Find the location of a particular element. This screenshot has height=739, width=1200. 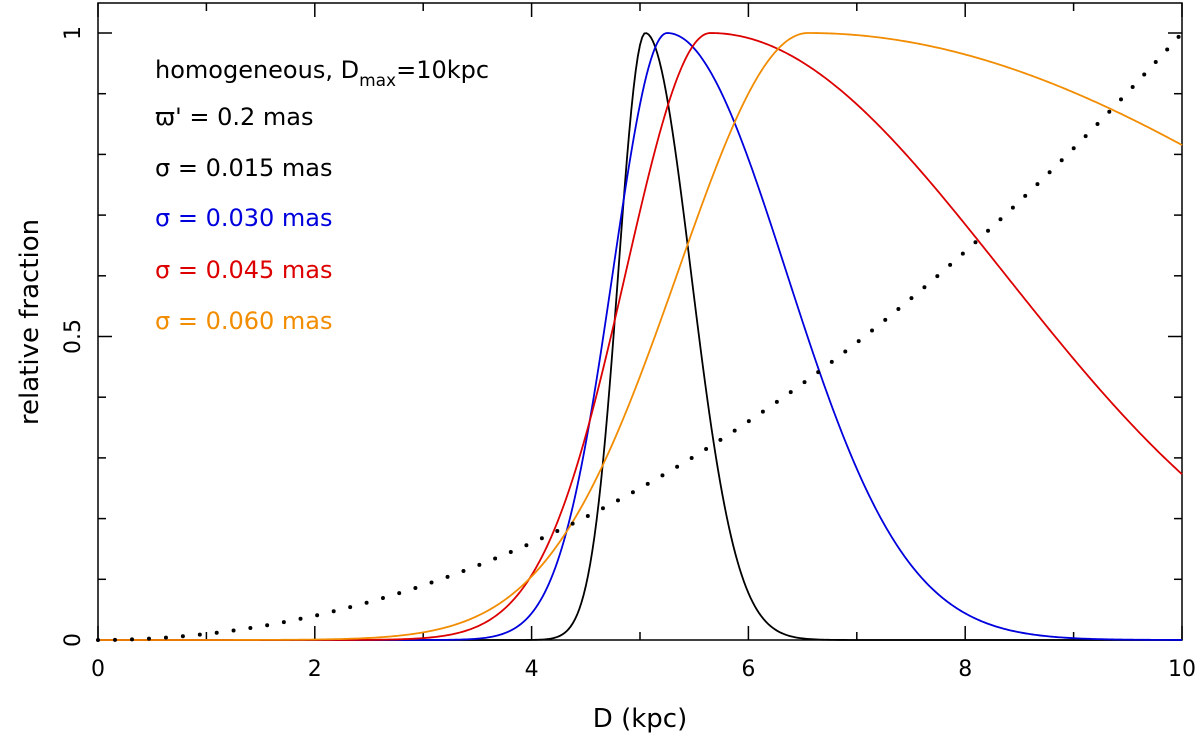

annotation-distribution: homogeneous, Dmax=10kpc is located at coordinates (322, 73).